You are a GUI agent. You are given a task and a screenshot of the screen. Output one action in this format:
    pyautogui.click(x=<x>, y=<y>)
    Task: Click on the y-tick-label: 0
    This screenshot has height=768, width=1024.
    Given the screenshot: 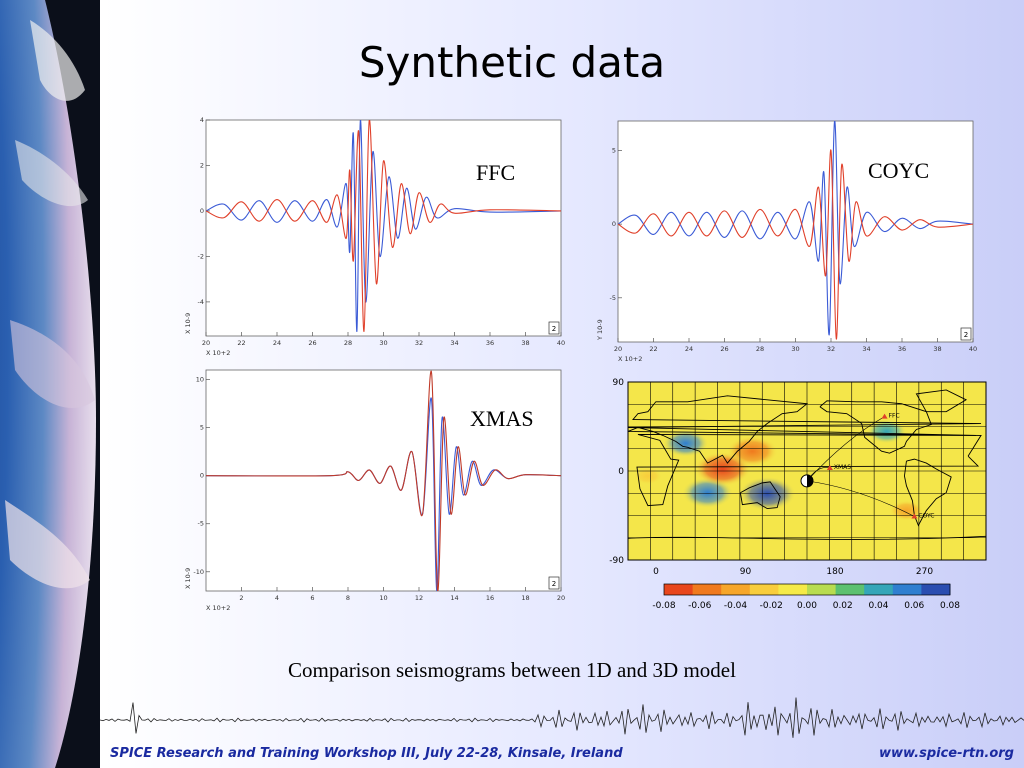 What is the action you would take?
    pyautogui.click(x=202, y=211)
    